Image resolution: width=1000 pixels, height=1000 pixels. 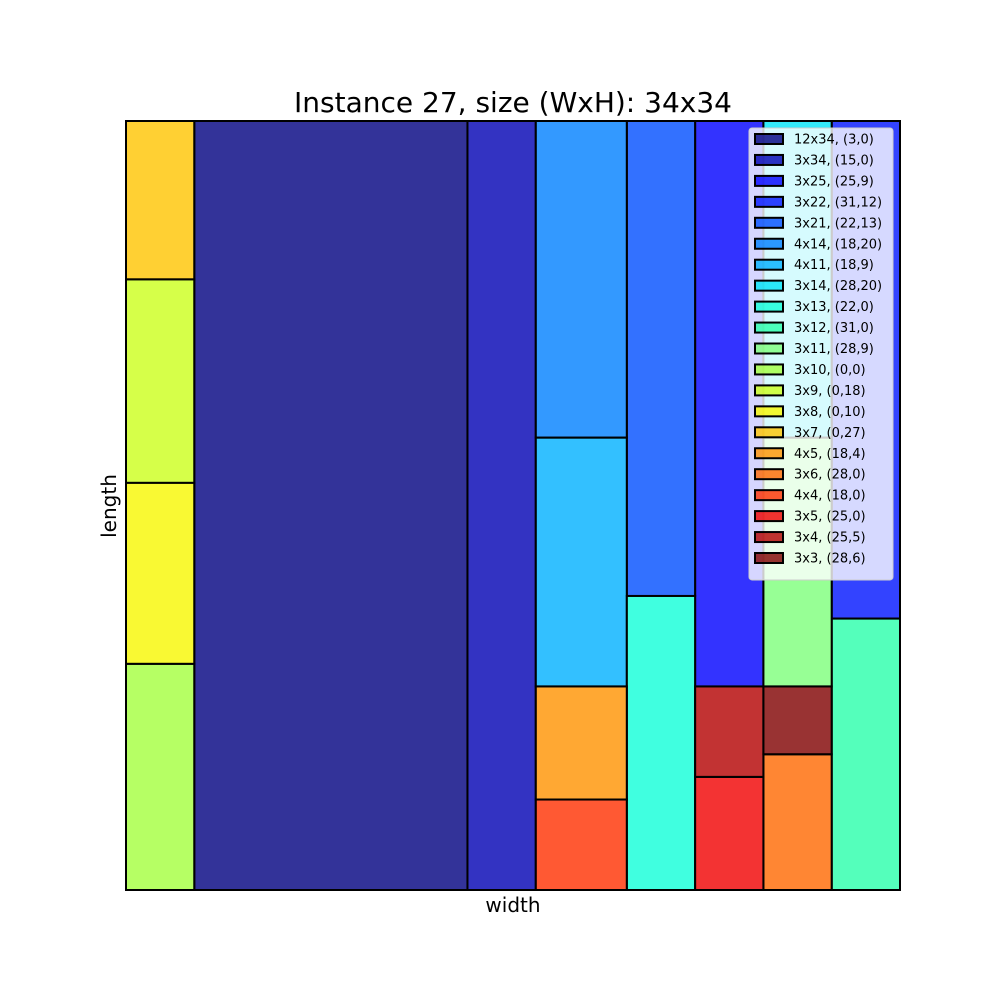 What do you see at coordinates (830, 538) in the screenshot?
I see `legend-label-3x4-25-5: 3x4, (25,5)` at bounding box center [830, 538].